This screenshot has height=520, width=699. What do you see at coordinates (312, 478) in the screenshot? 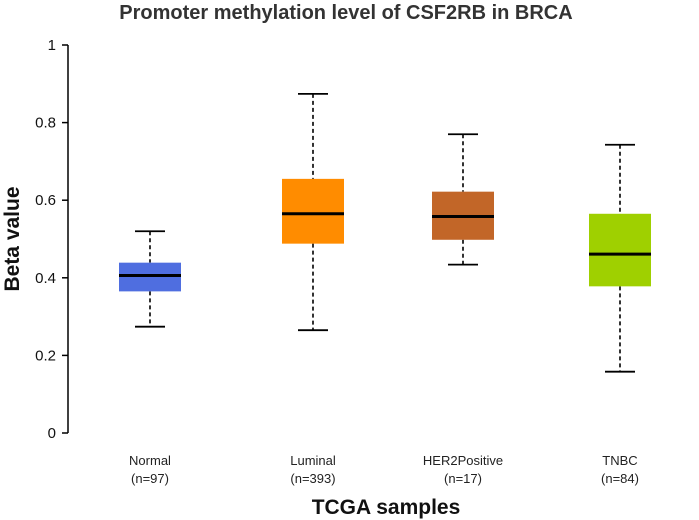
I see `category-count-label: (n=393)` at bounding box center [312, 478].